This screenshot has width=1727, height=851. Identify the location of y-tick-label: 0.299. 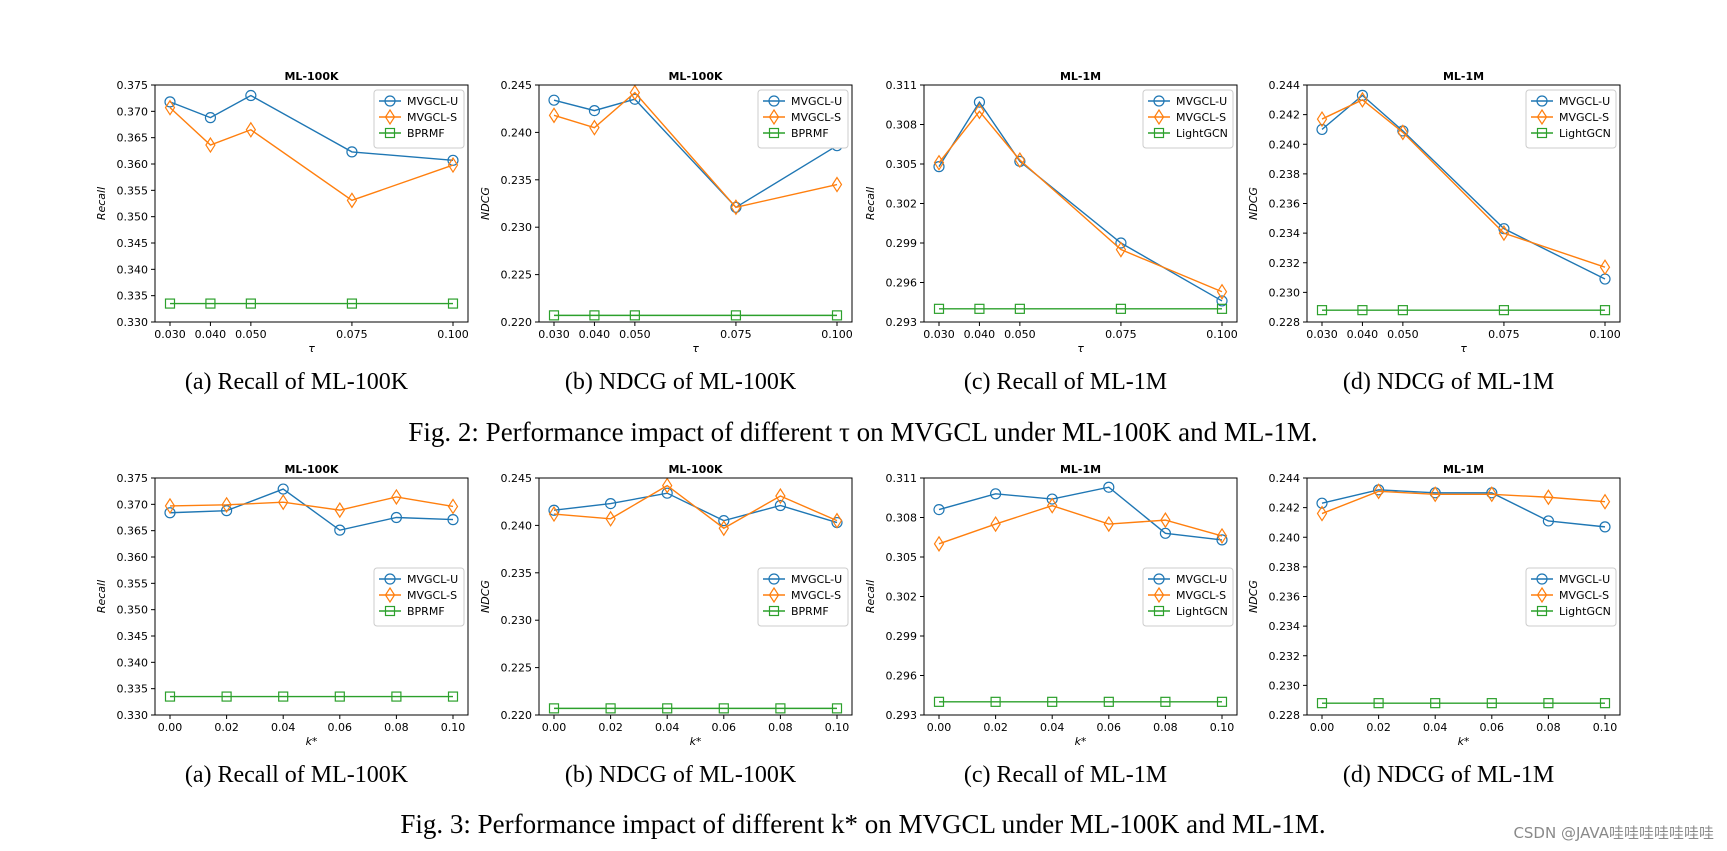
(902, 636).